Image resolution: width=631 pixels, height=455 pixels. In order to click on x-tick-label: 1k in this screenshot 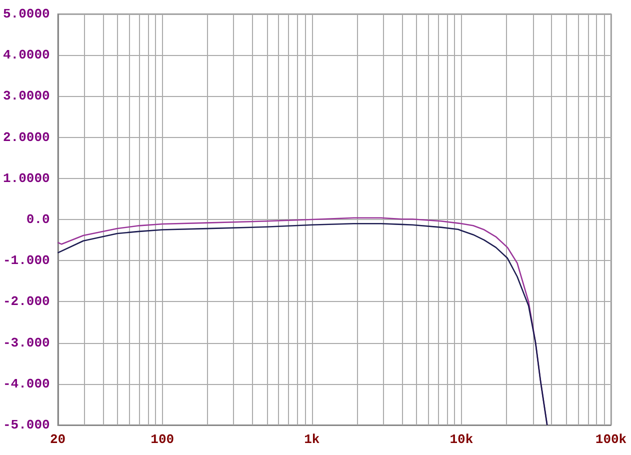, I will do `click(312, 439)`.